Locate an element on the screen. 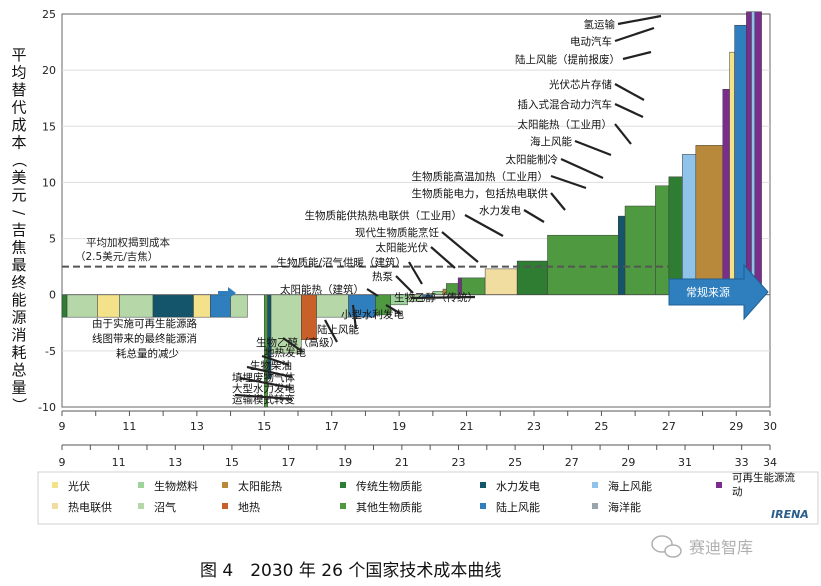 This screenshot has width=821, height=586. x-tick-label: 34 is located at coordinates (770, 462).